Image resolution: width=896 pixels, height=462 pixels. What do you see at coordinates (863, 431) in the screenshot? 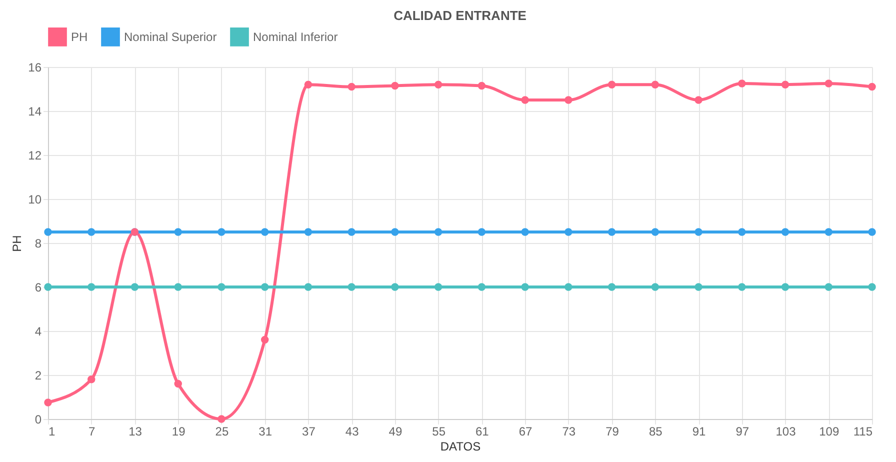
I see `x-tick-label: 115` at bounding box center [863, 431].